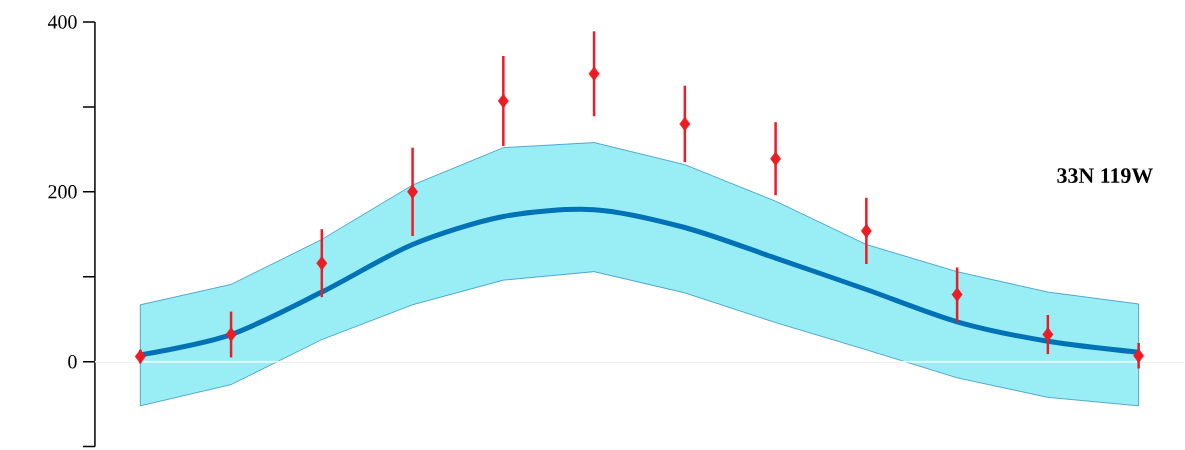  I want to click on y-tick-label: 400, so click(62, 22).